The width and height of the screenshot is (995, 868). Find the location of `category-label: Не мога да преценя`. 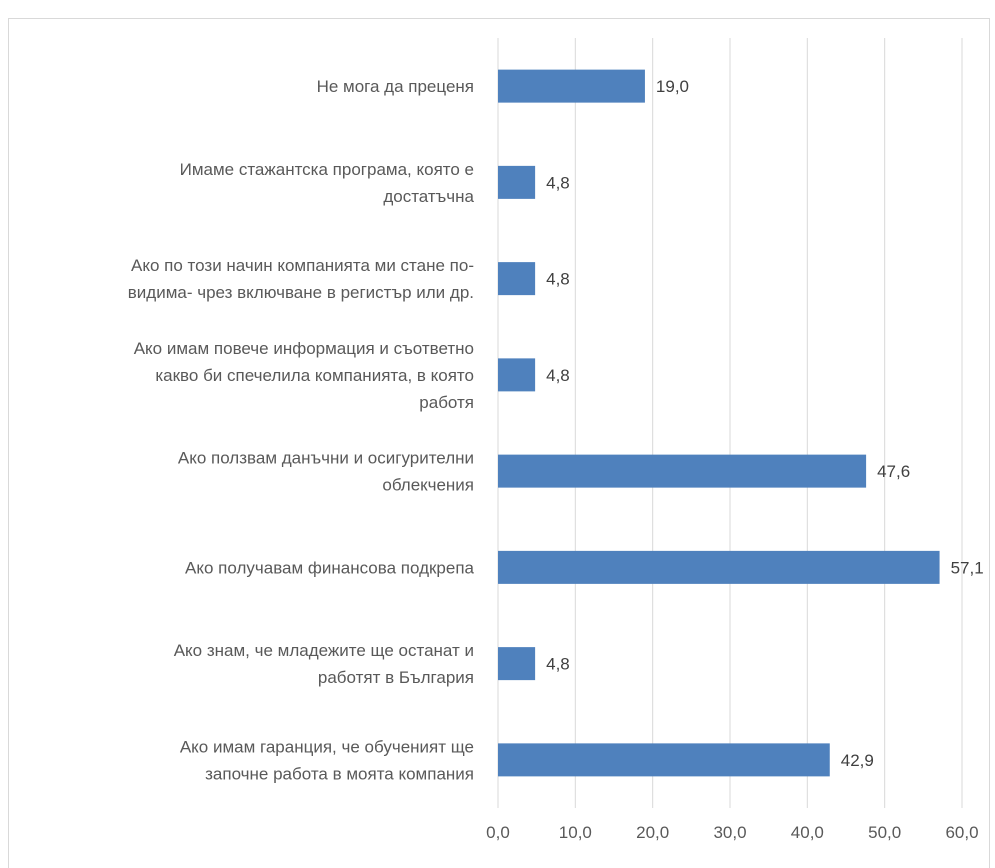

category-label: Не мога да преценя is located at coordinates (395, 86).